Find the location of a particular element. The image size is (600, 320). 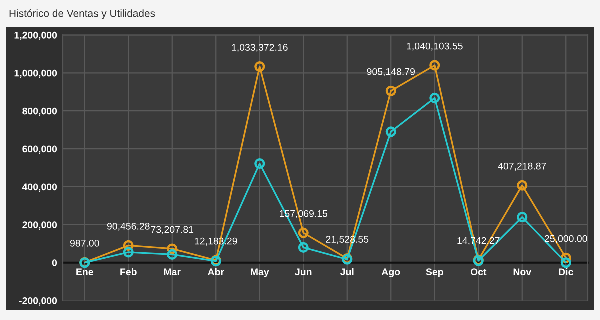

x-tick-label: Nov is located at coordinates (523, 272).